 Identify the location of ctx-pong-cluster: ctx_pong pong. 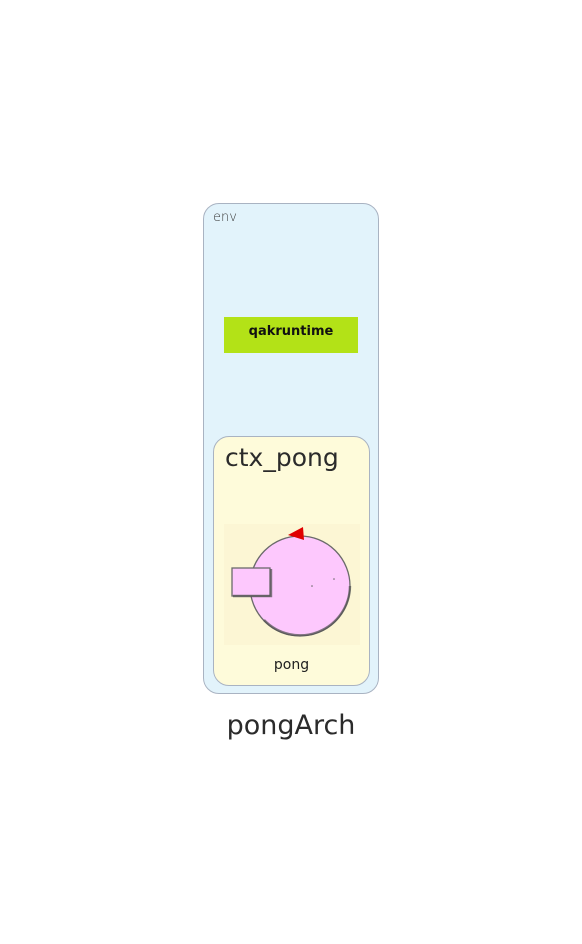
(291, 561).